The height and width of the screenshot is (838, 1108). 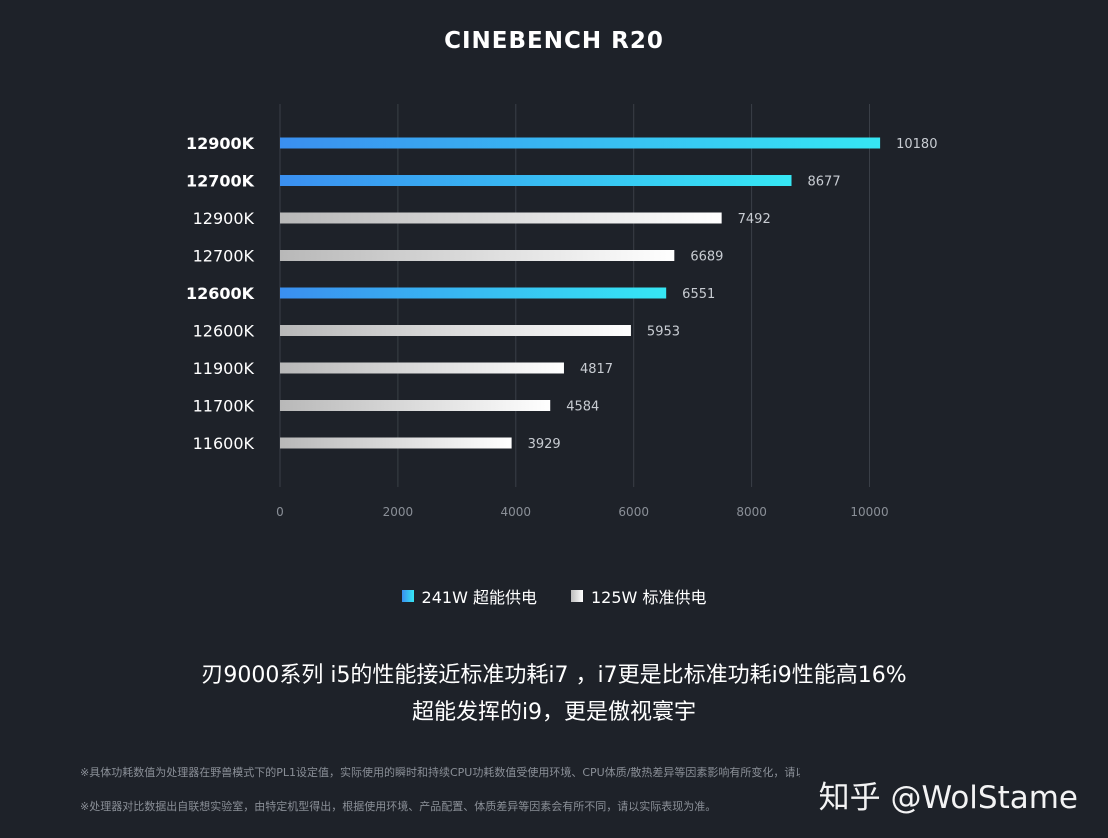 I want to click on x-tick-label: 8000, so click(x=751, y=512).